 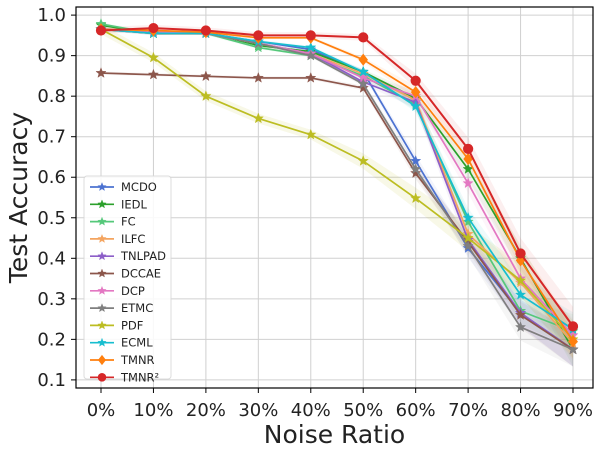 What do you see at coordinates (102, 238) in the screenshot?
I see `legend-marker-ilfc` at bounding box center [102, 238].